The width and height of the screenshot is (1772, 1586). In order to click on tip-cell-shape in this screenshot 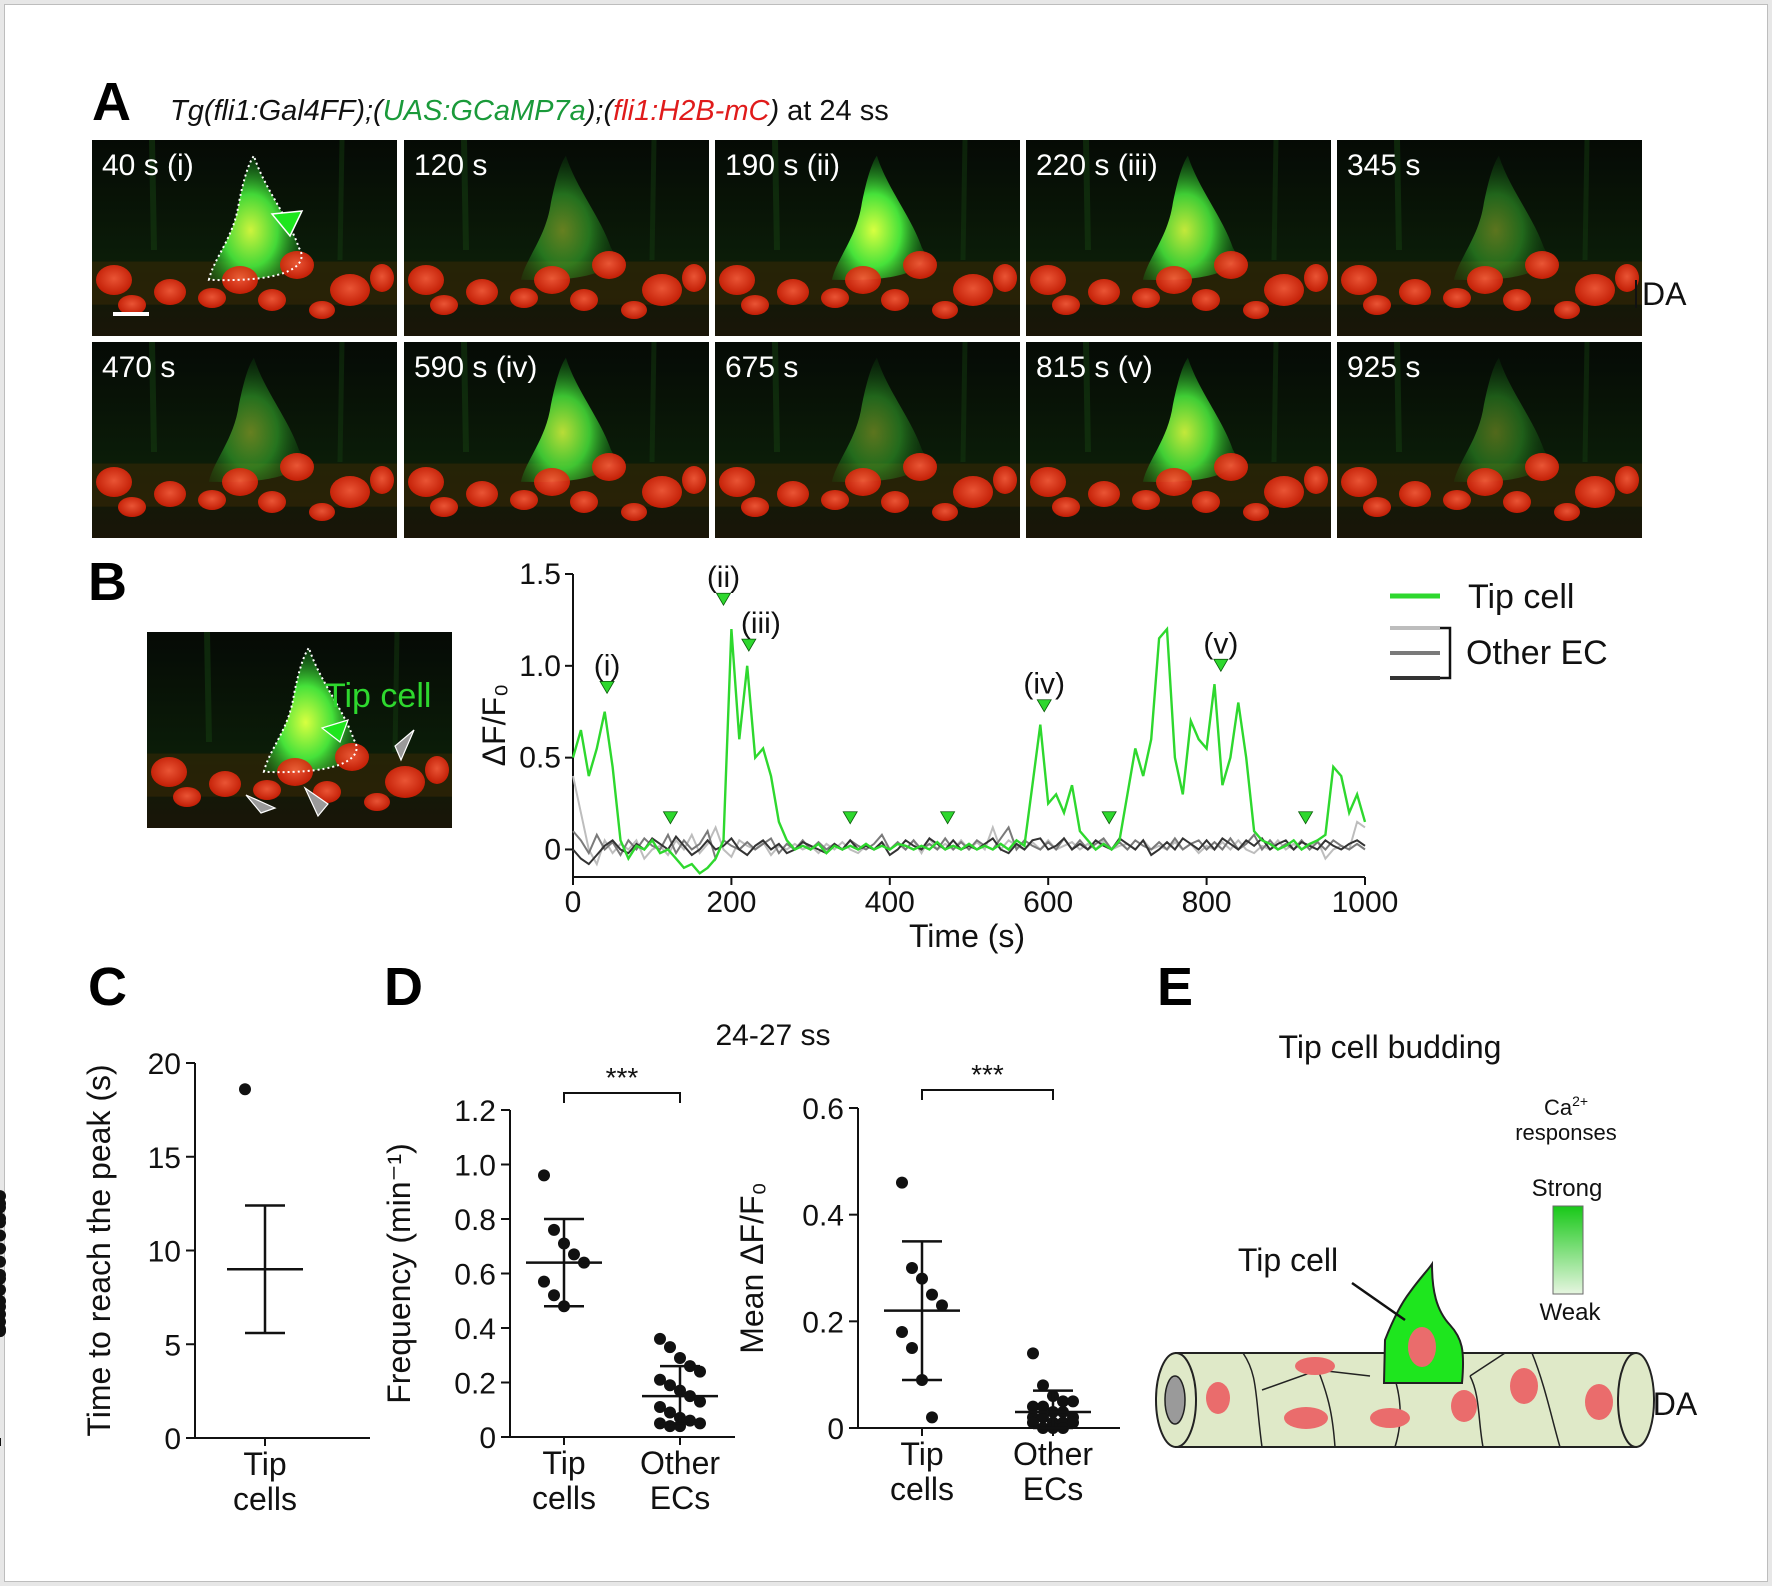, I will do `click(1423, 1322)`.